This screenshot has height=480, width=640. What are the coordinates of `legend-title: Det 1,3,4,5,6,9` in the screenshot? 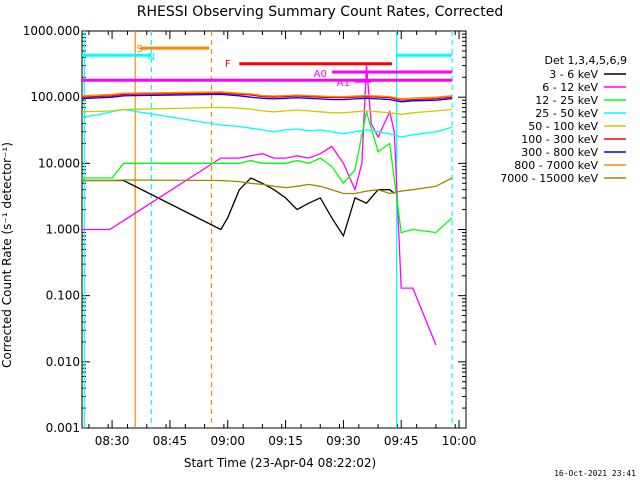 It's located at (585, 60).